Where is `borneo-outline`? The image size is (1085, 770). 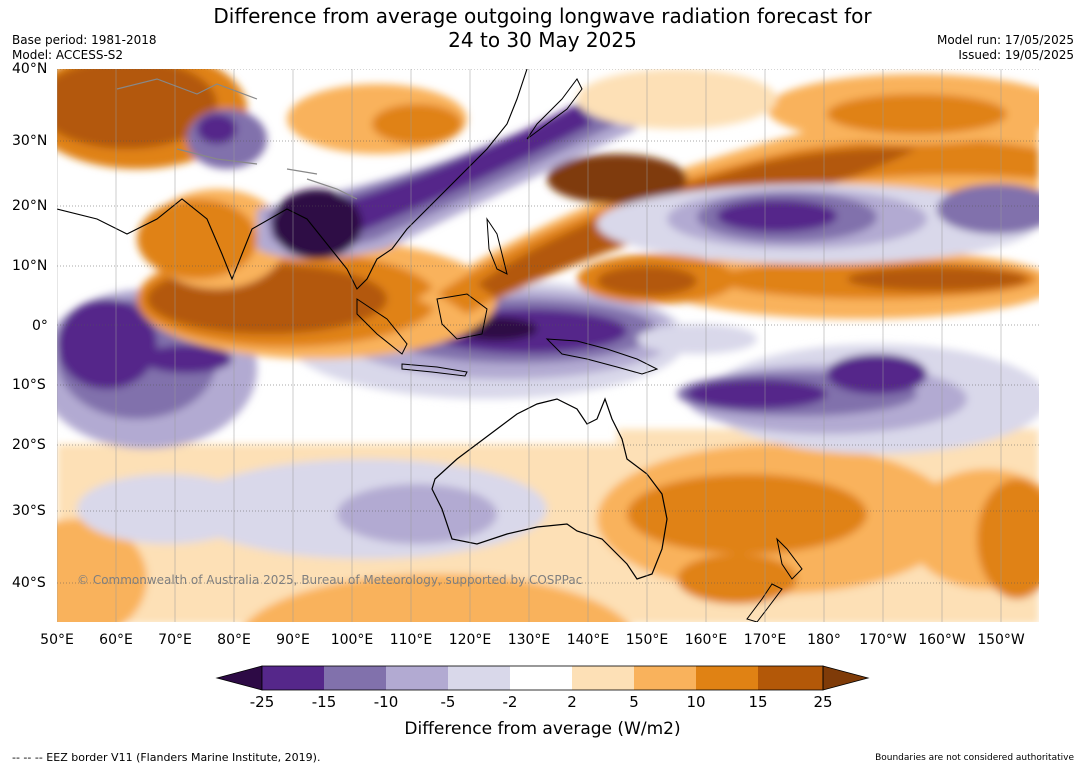
borneo-outline is located at coordinates (462, 316).